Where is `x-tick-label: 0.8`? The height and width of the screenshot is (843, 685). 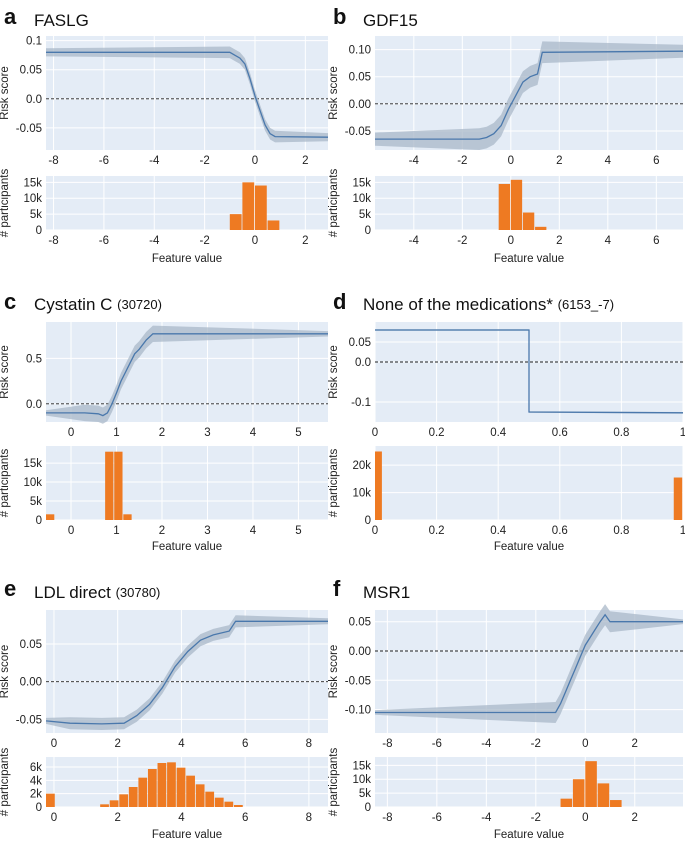
x-tick-label: 0.8 is located at coordinates (621, 531).